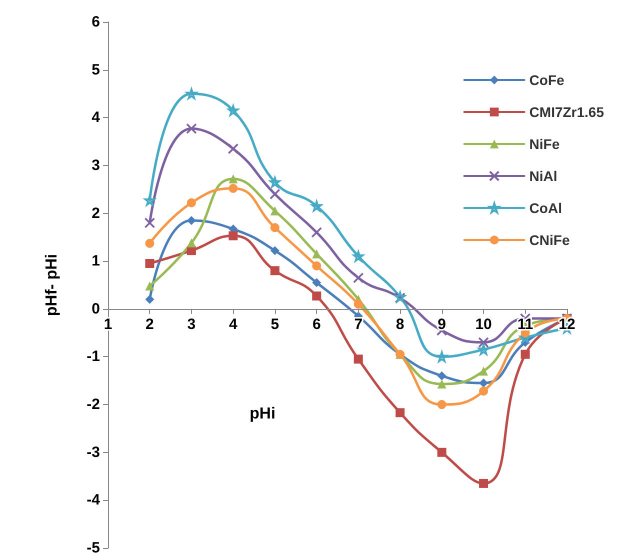 The image size is (617, 556). What do you see at coordinates (96, 165) in the screenshot?
I see `y-tick-label: 3` at bounding box center [96, 165].